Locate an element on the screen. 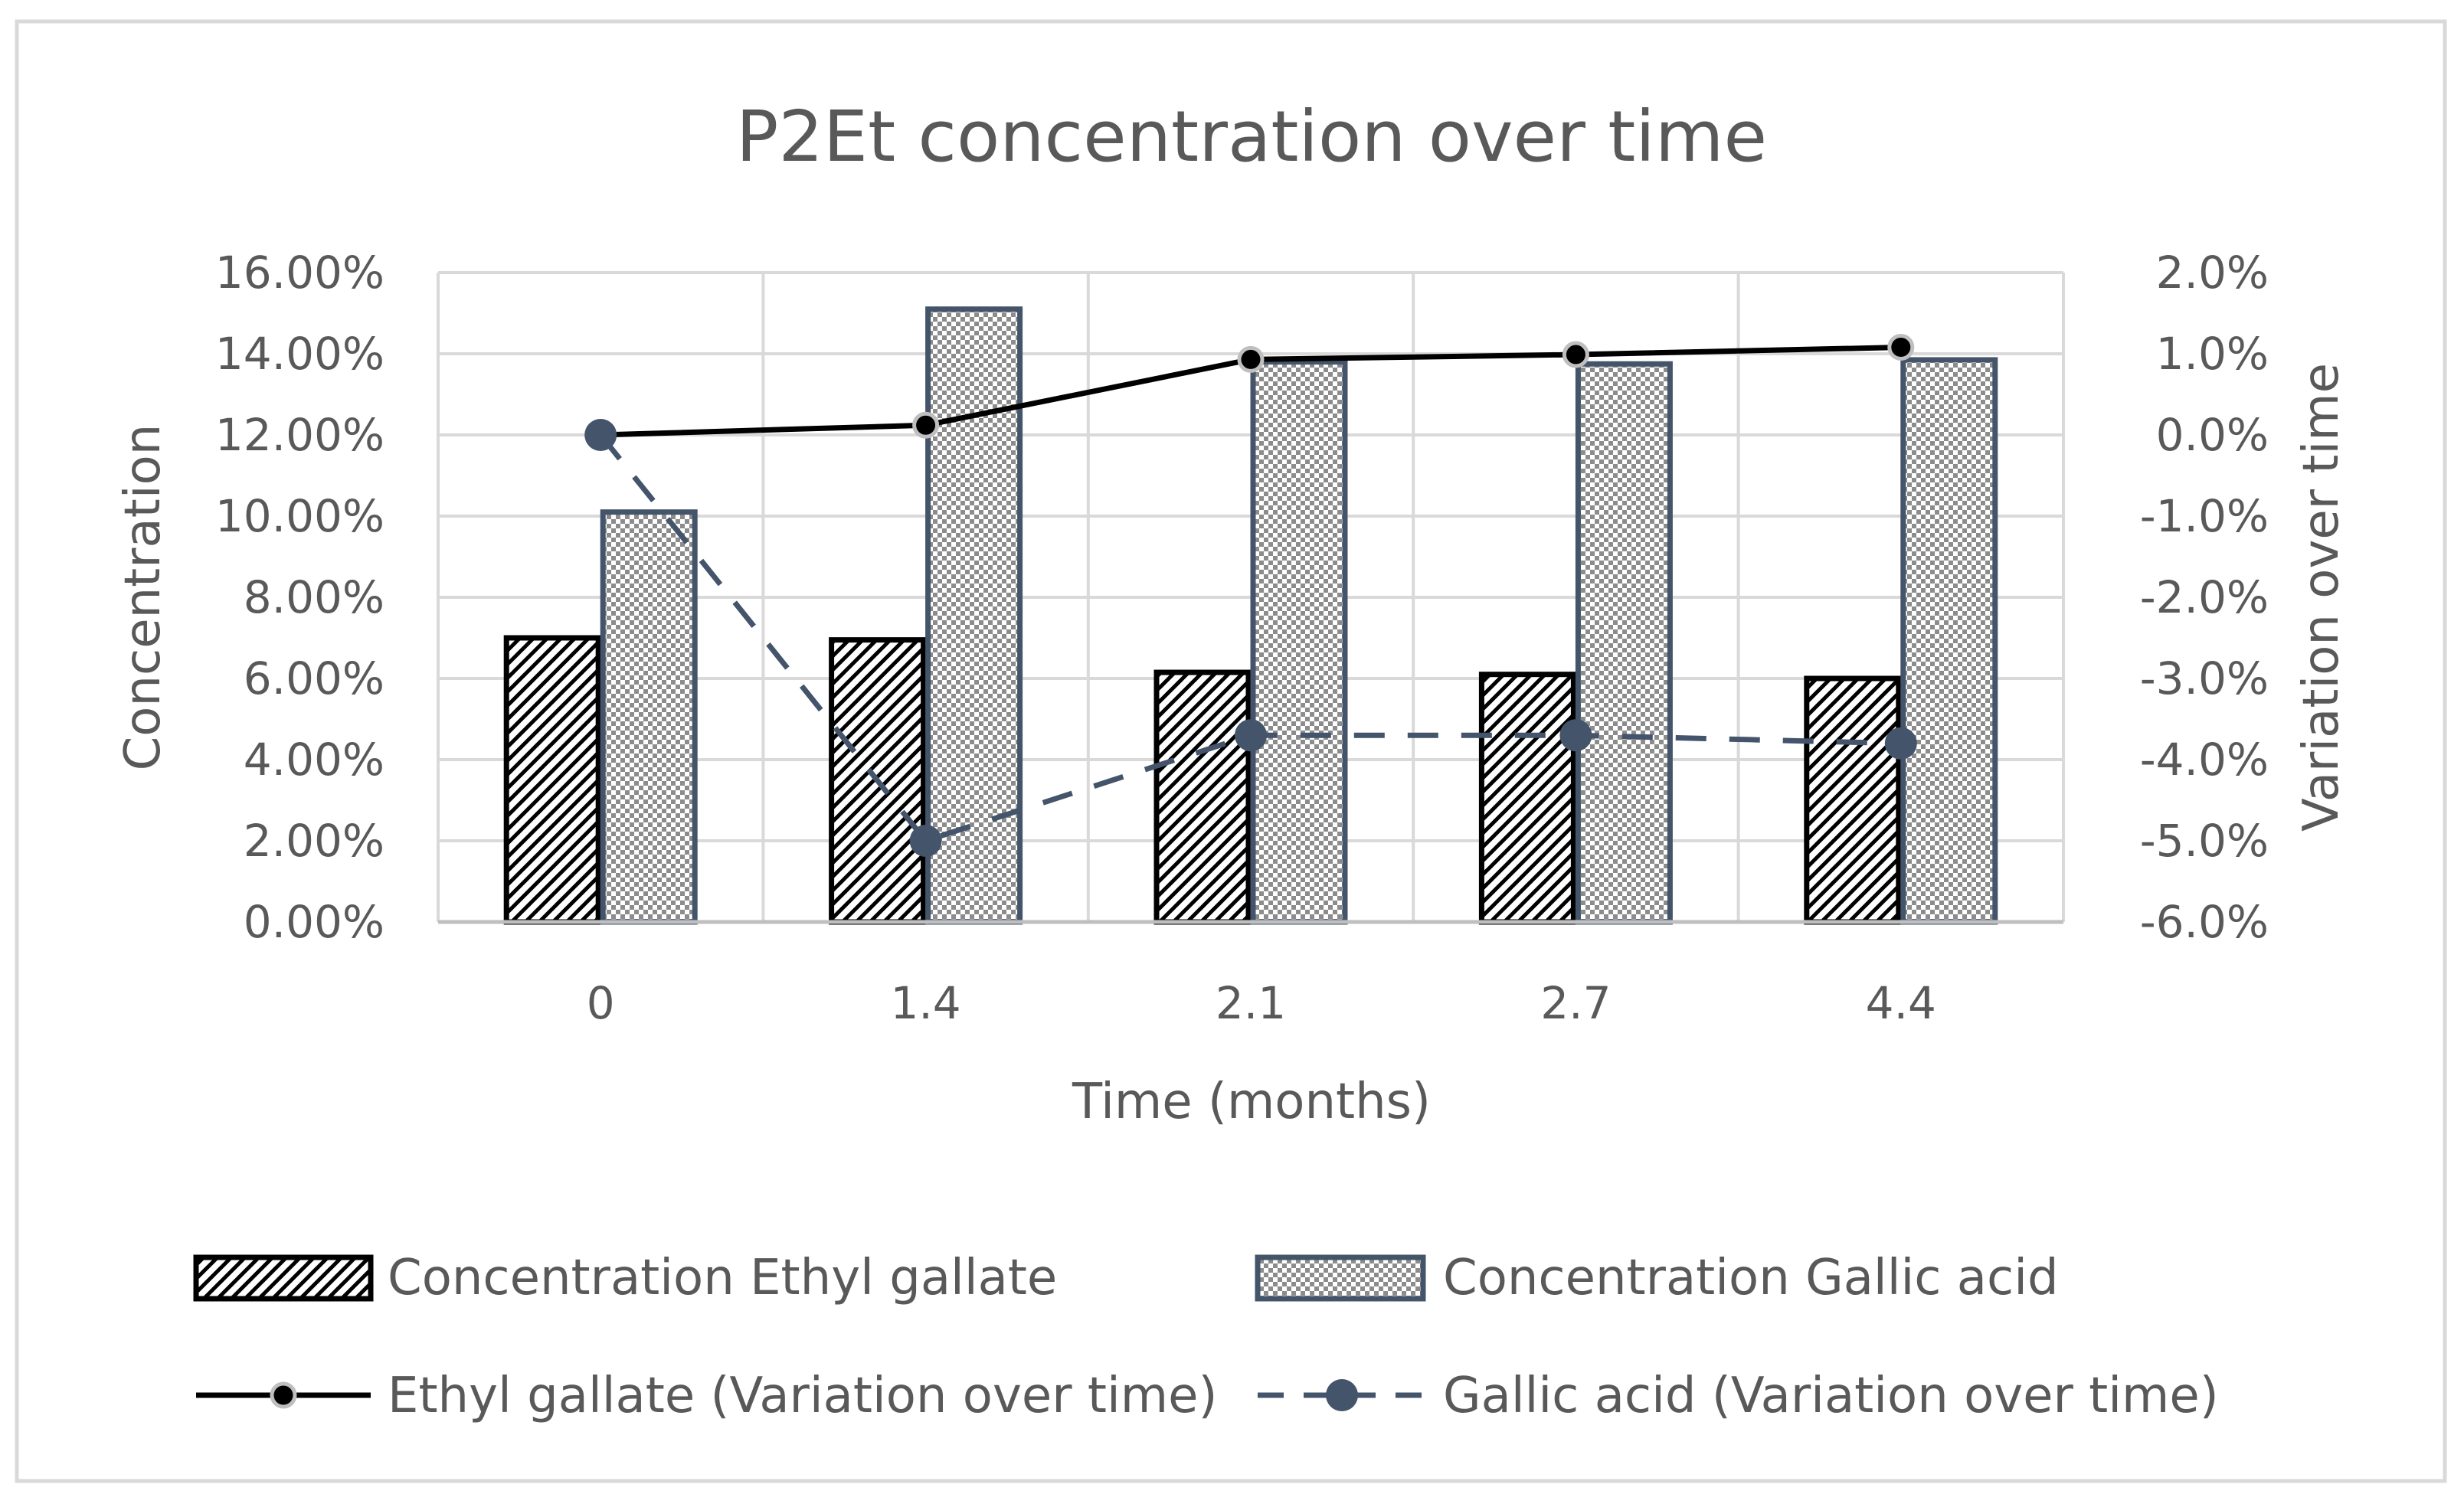 The image size is (2464, 1507). legend-marker-gallic-acid is located at coordinates (1342, 1395).